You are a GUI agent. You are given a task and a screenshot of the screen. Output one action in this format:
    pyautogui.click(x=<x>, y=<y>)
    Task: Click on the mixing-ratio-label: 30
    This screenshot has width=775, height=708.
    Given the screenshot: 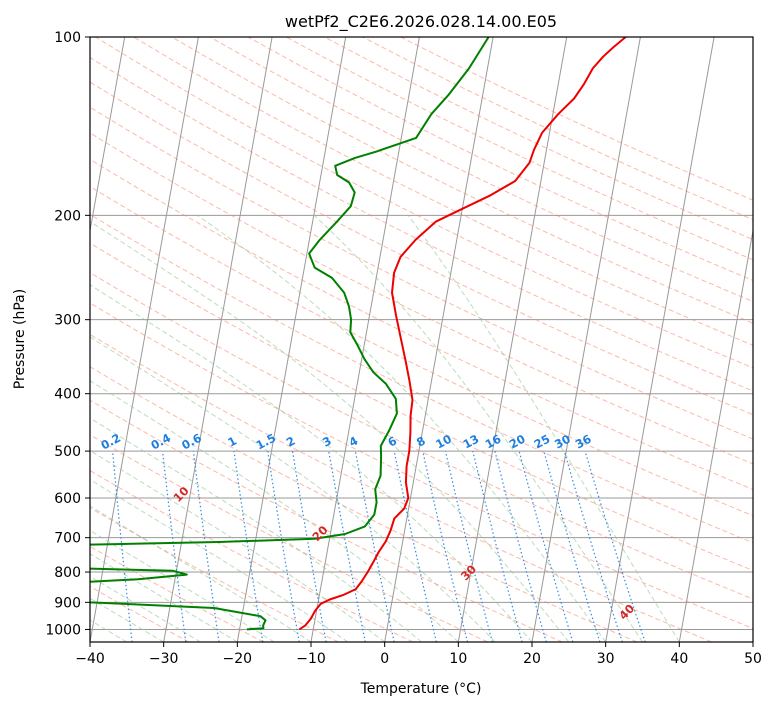 What is the action you would take?
    pyautogui.click(x=562, y=442)
    